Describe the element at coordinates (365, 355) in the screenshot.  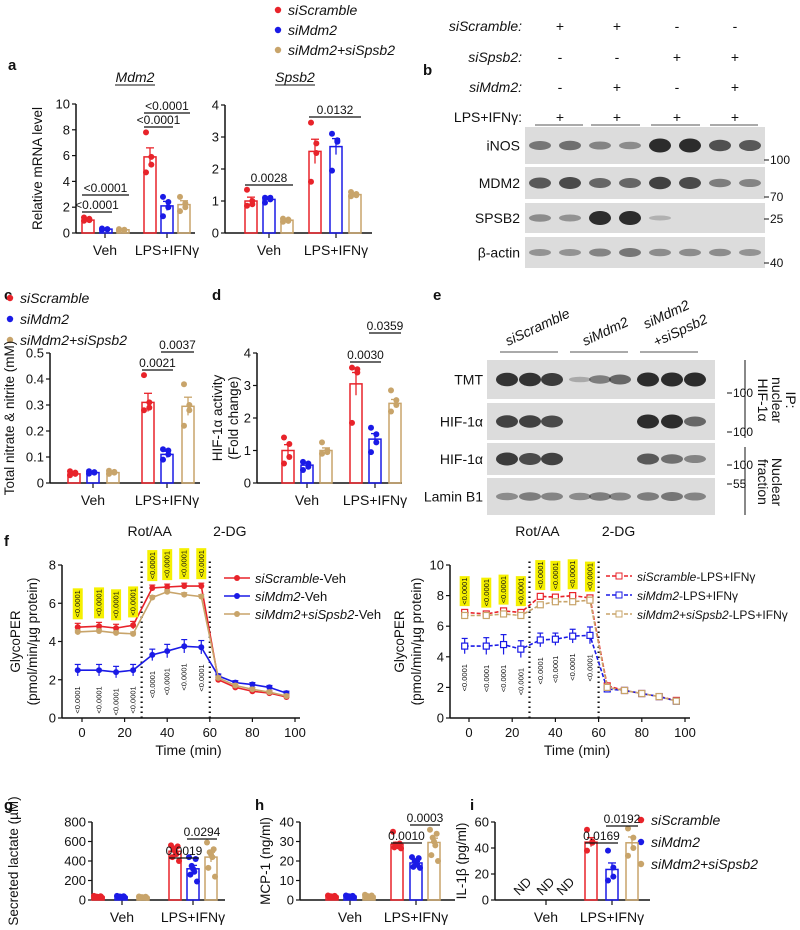
I see `p-value-label: 0.0030` at that location.